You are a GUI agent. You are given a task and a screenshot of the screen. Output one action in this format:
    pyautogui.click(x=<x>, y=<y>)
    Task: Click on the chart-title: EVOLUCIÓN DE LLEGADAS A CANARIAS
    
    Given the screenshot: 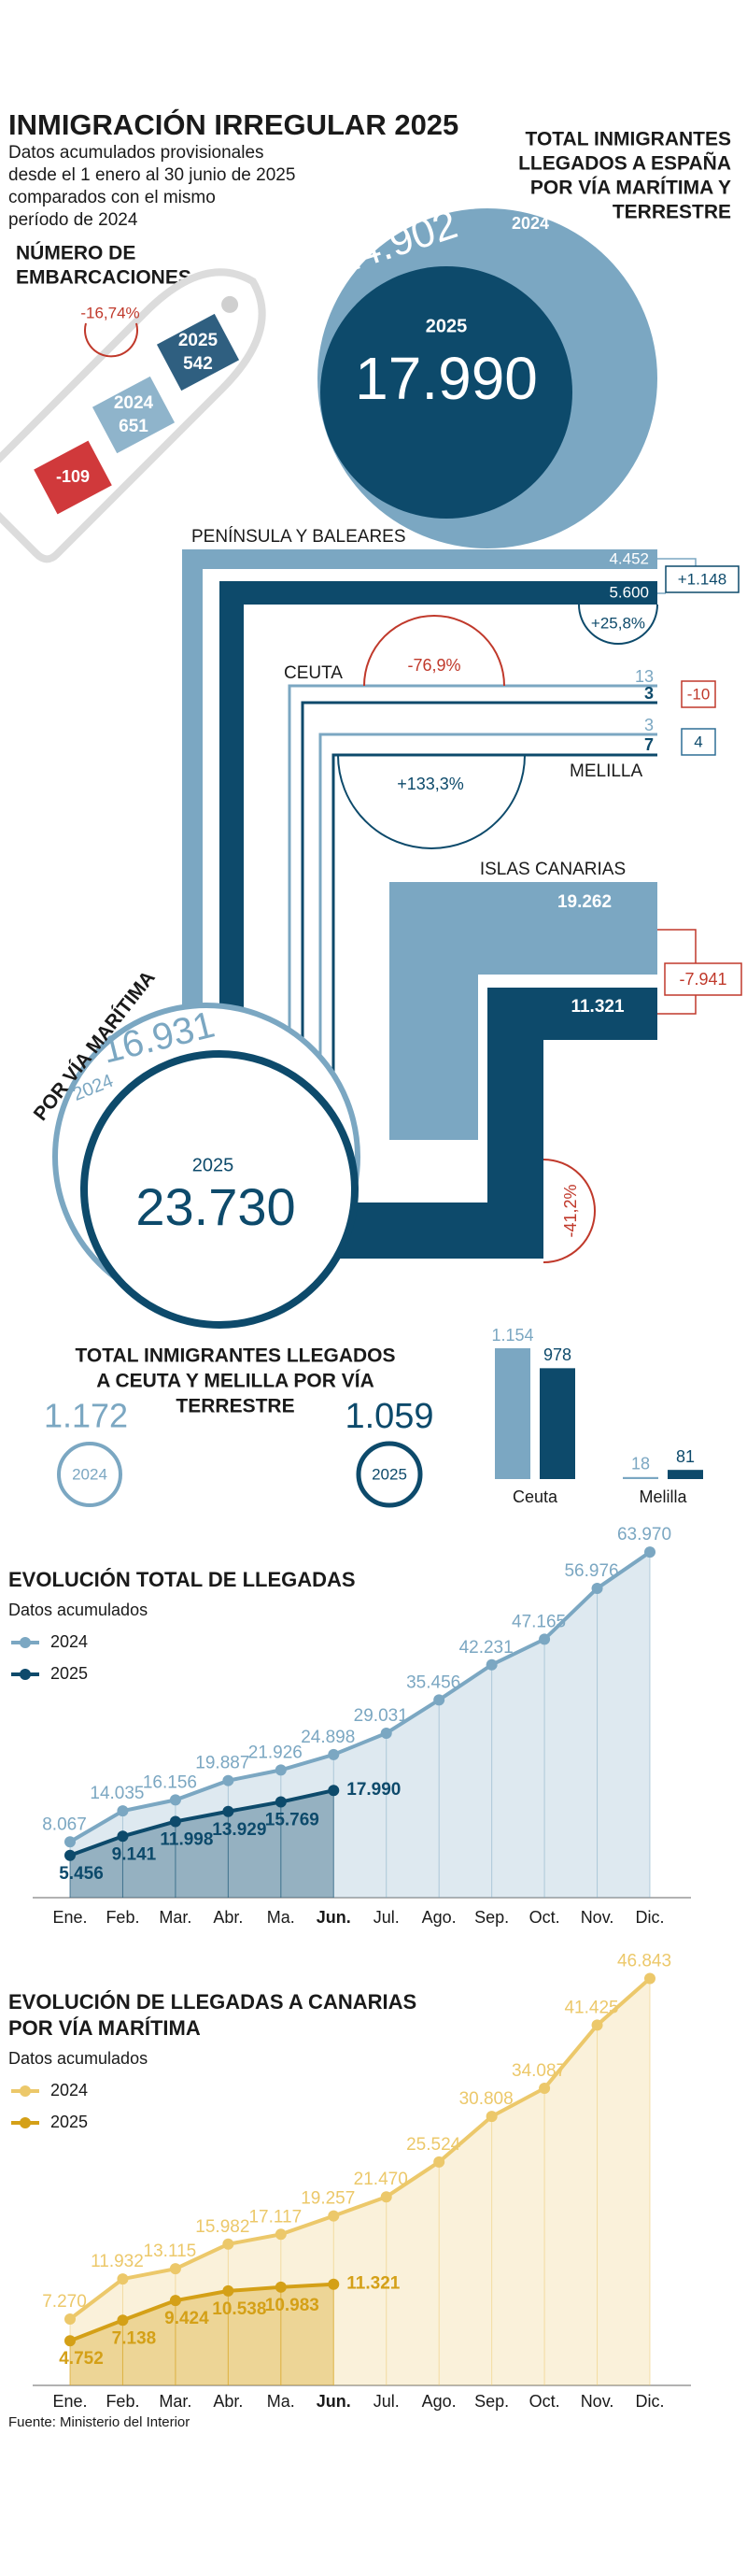 What is the action you would take?
    pyautogui.click(x=212, y=2002)
    